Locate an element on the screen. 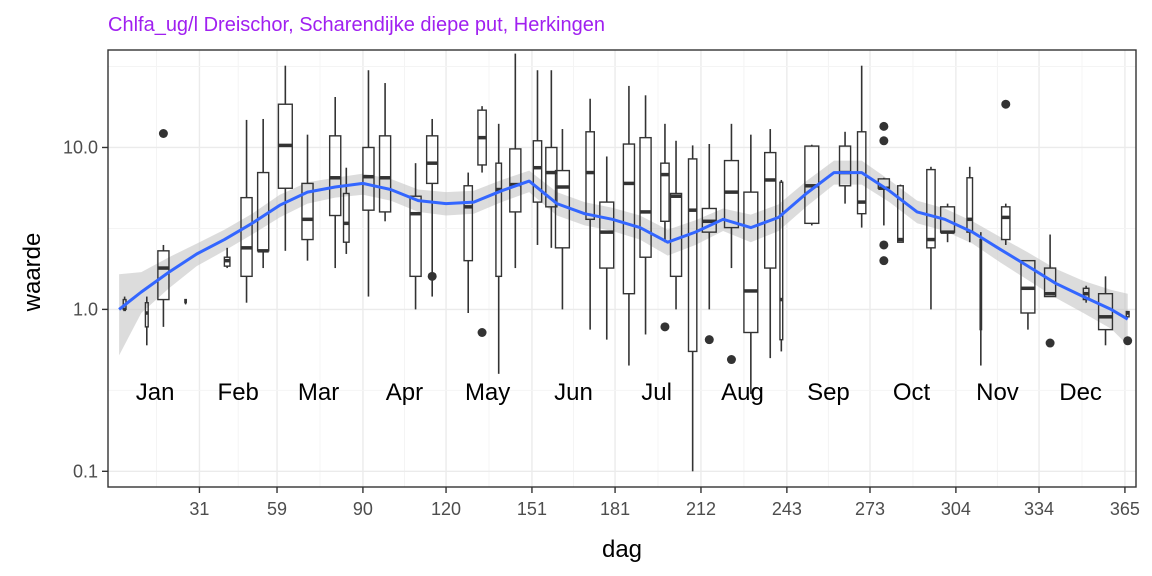  y-axis-title: waarde is located at coordinates (32, 273).